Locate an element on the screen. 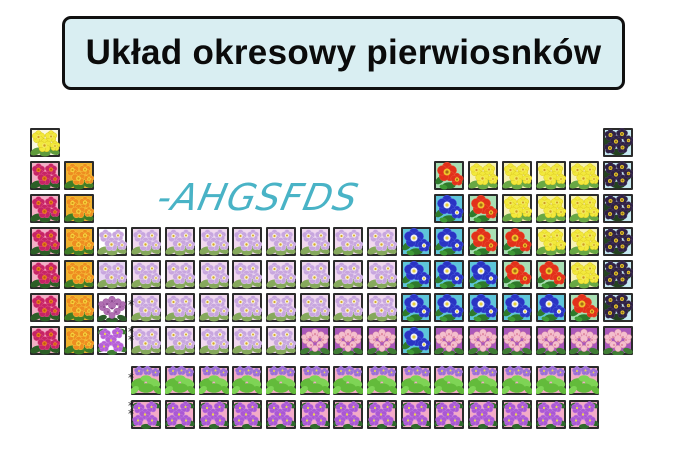  violet-flower-icon is located at coordinates (112, 341).